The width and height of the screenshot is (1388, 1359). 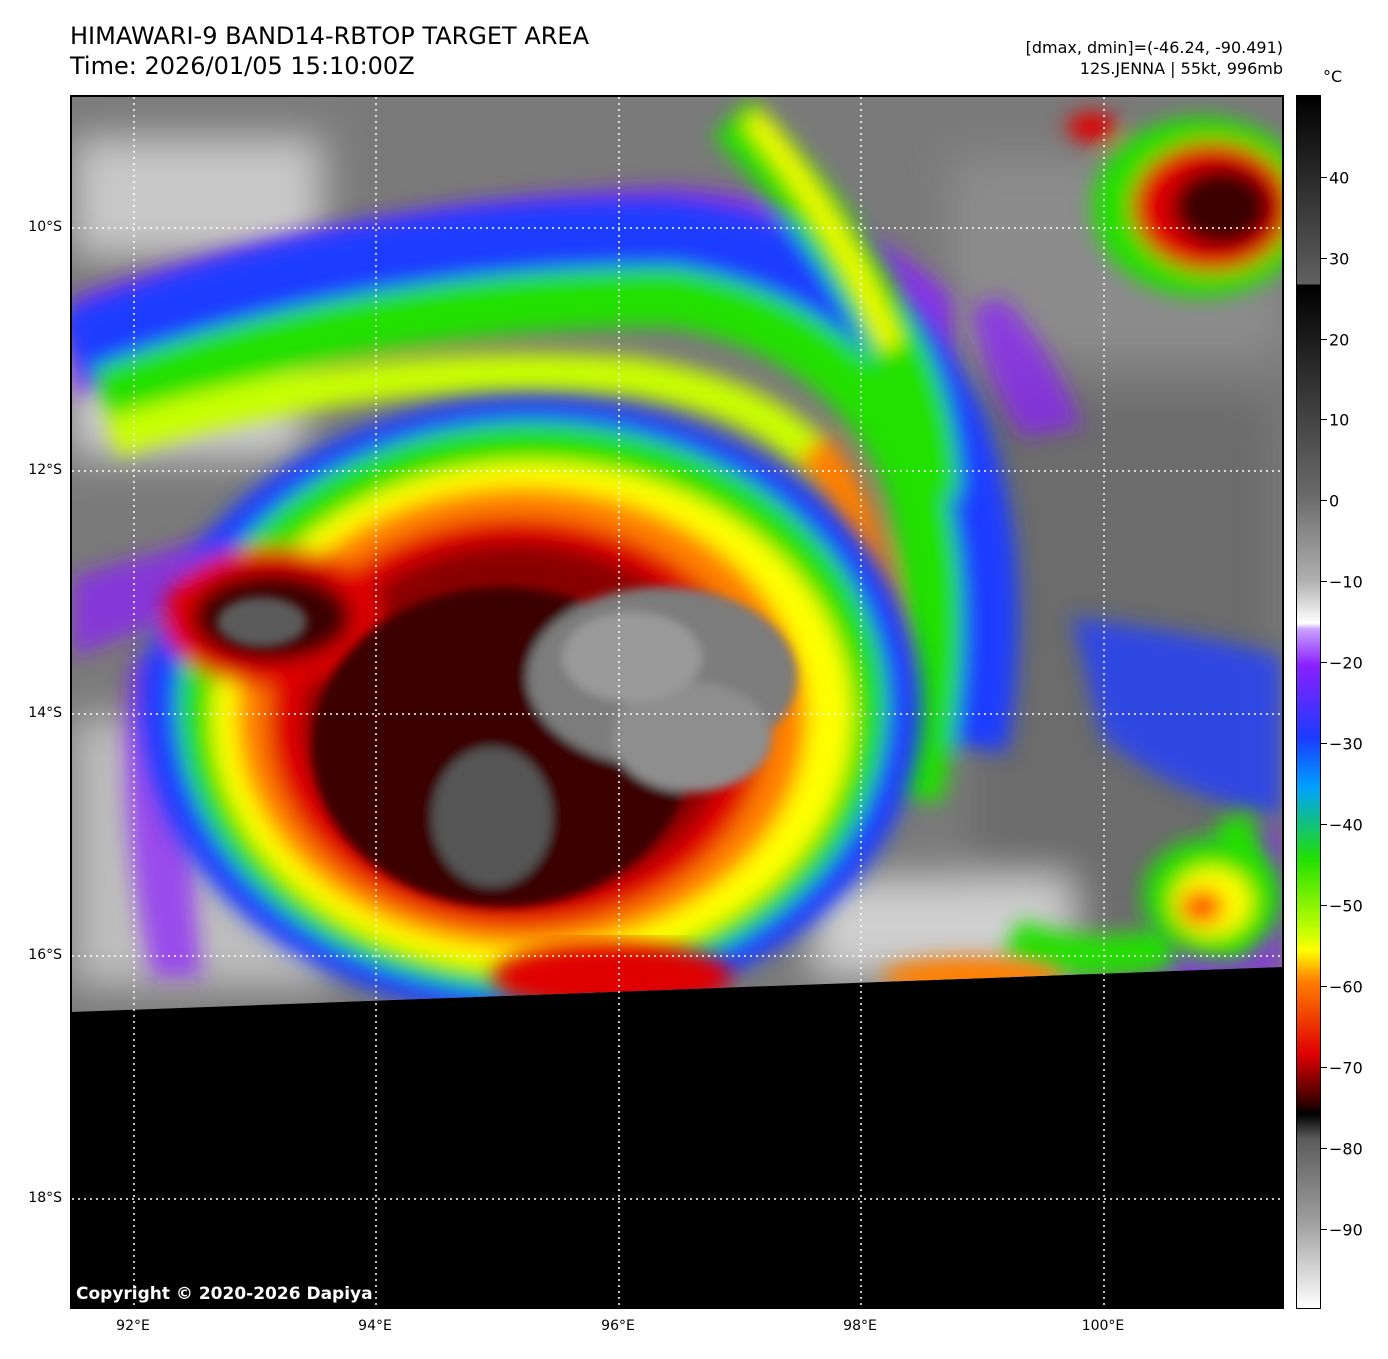 I want to click on lon-label-92e: 92°E, so click(x=133, y=1326).